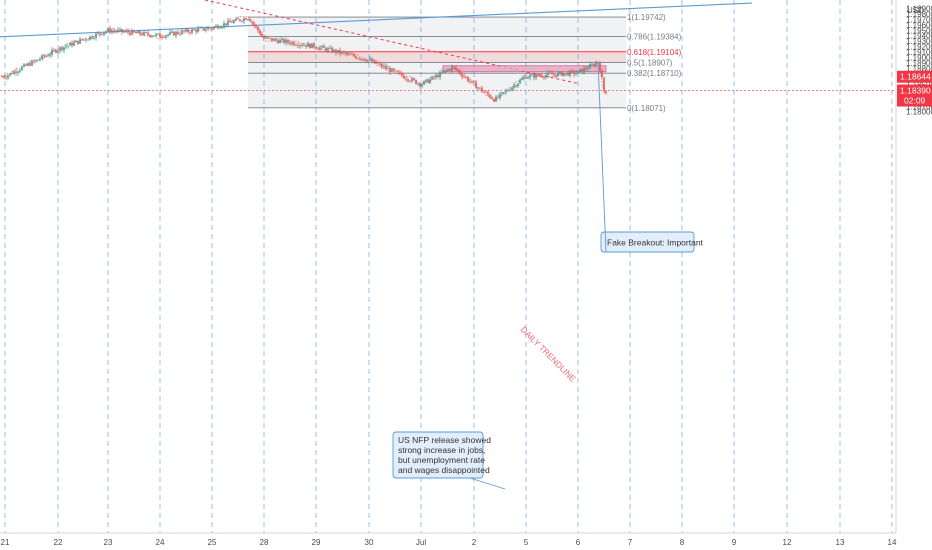 The height and width of the screenshot is (550, 932). Describe the element at coordinates (487, 483) in the screenshot. I see `nfp-pointer` at that location.